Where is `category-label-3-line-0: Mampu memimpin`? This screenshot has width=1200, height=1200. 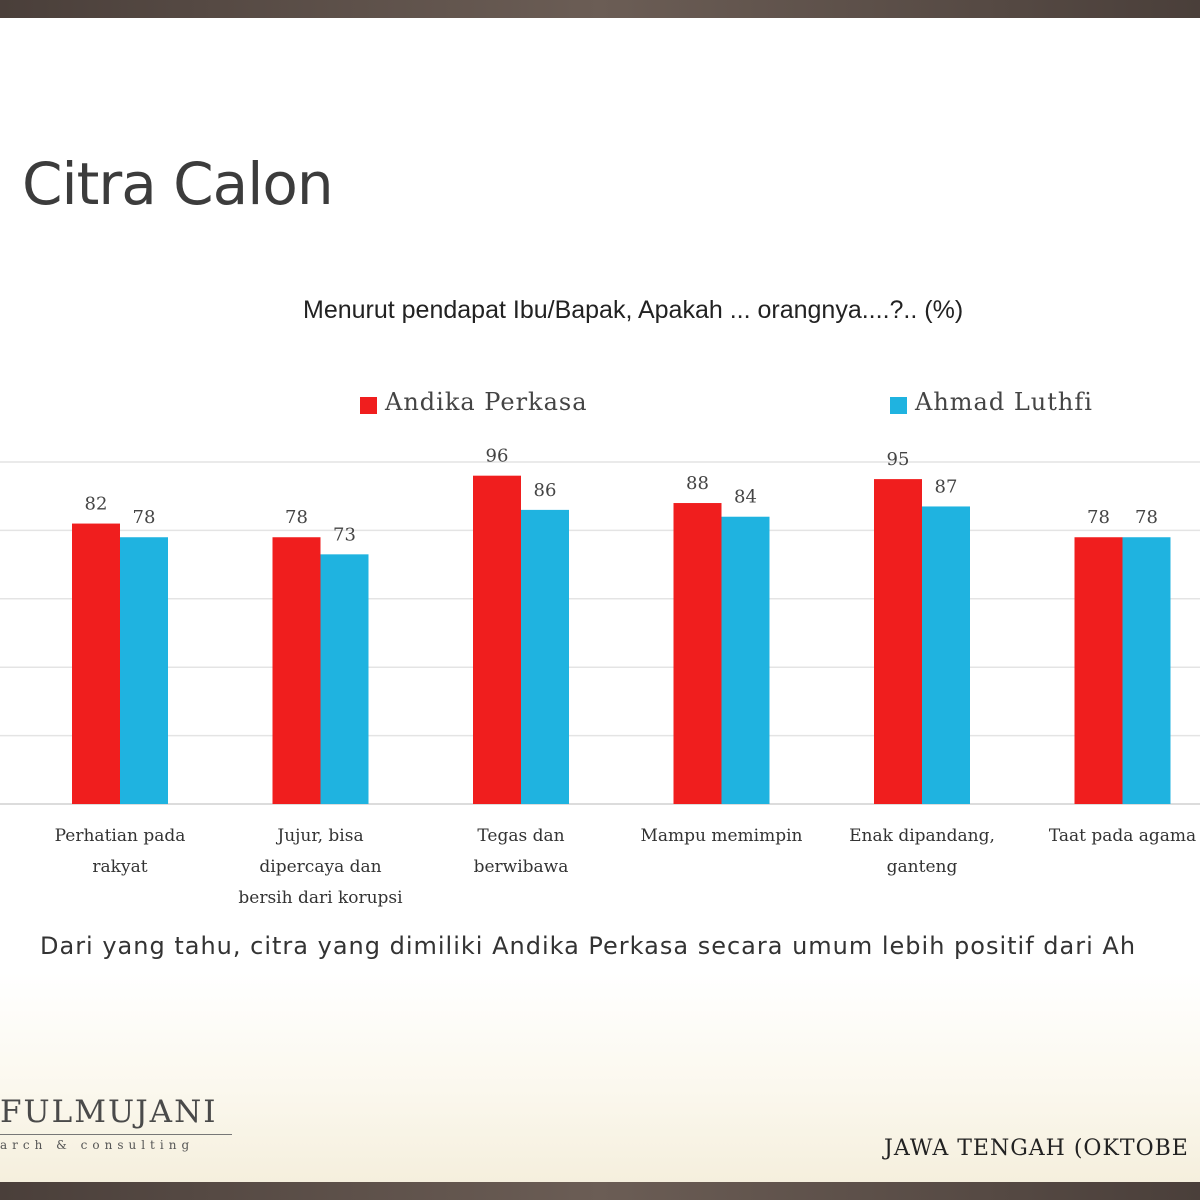
category-label-3-line-0: Mampu memimpin is located at coordinates (721, 836).